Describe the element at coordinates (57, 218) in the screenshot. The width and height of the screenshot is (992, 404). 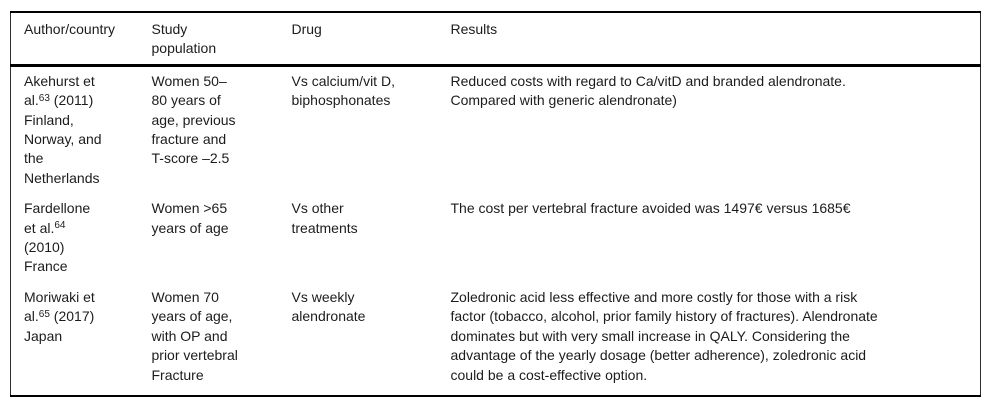
I see `author-text: Fardellone et al.` at that location.